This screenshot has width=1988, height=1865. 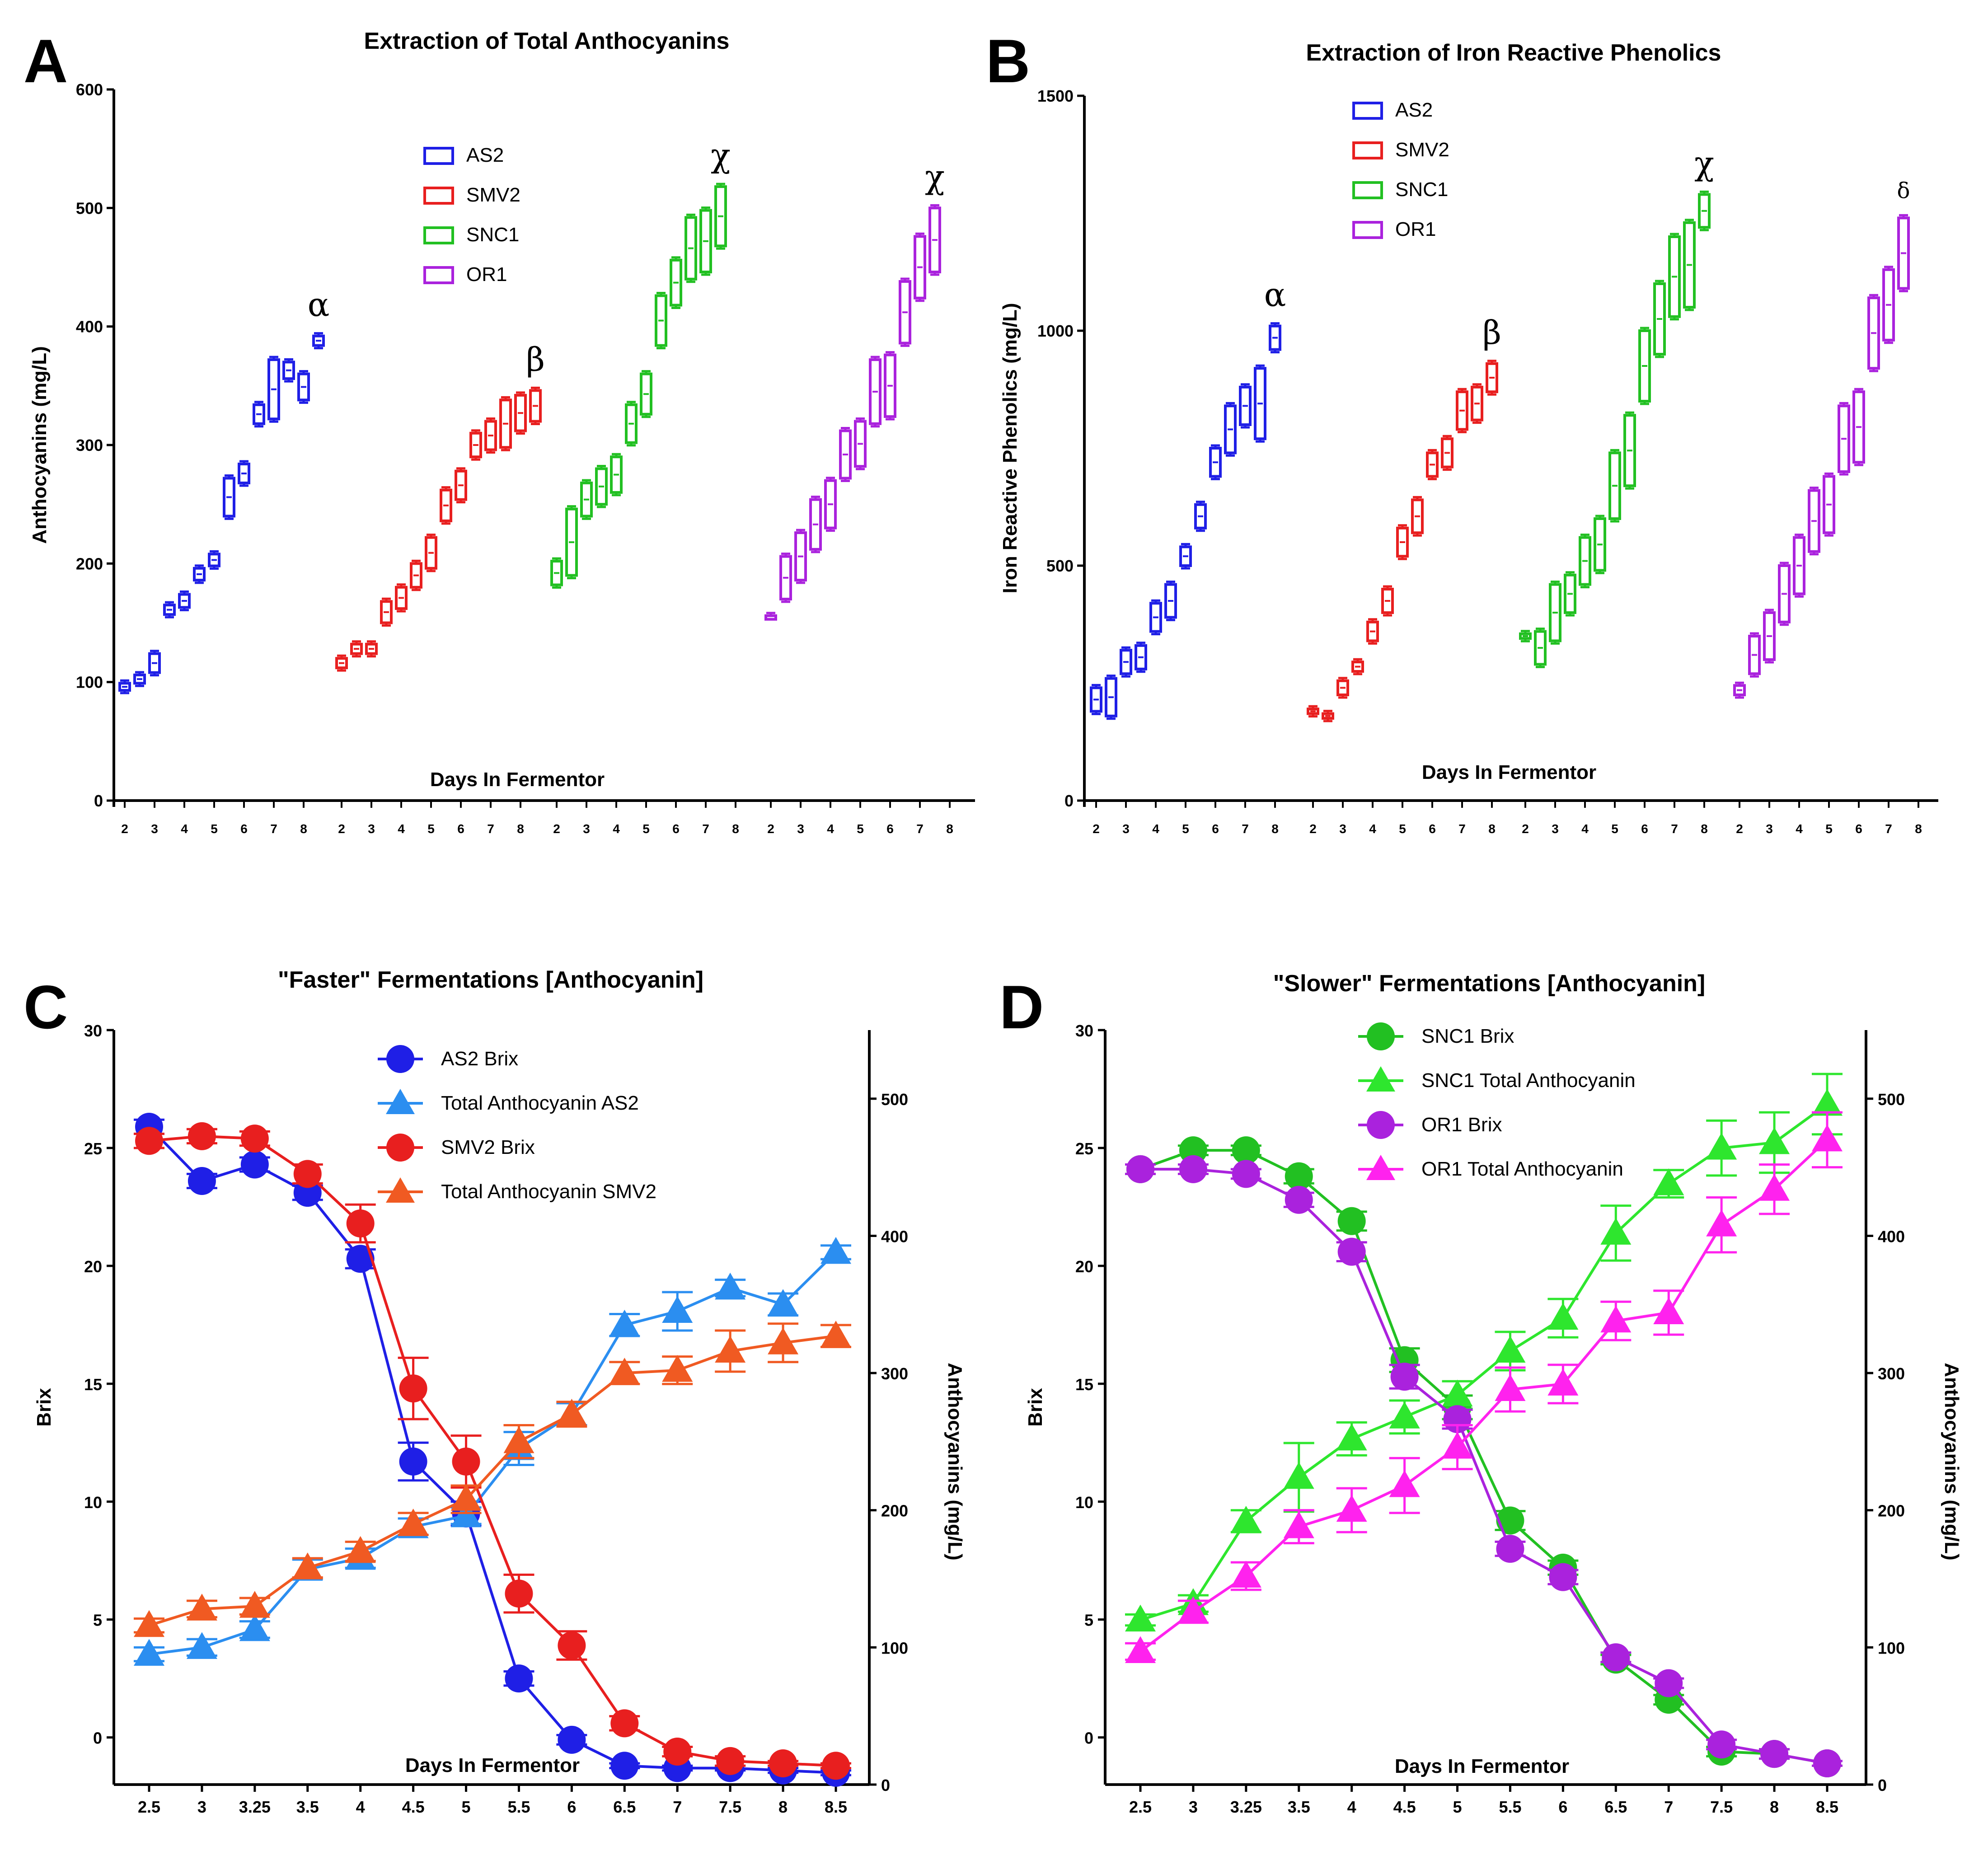 I want to click on y-tick-label: 400, so click(x=89, y=327).